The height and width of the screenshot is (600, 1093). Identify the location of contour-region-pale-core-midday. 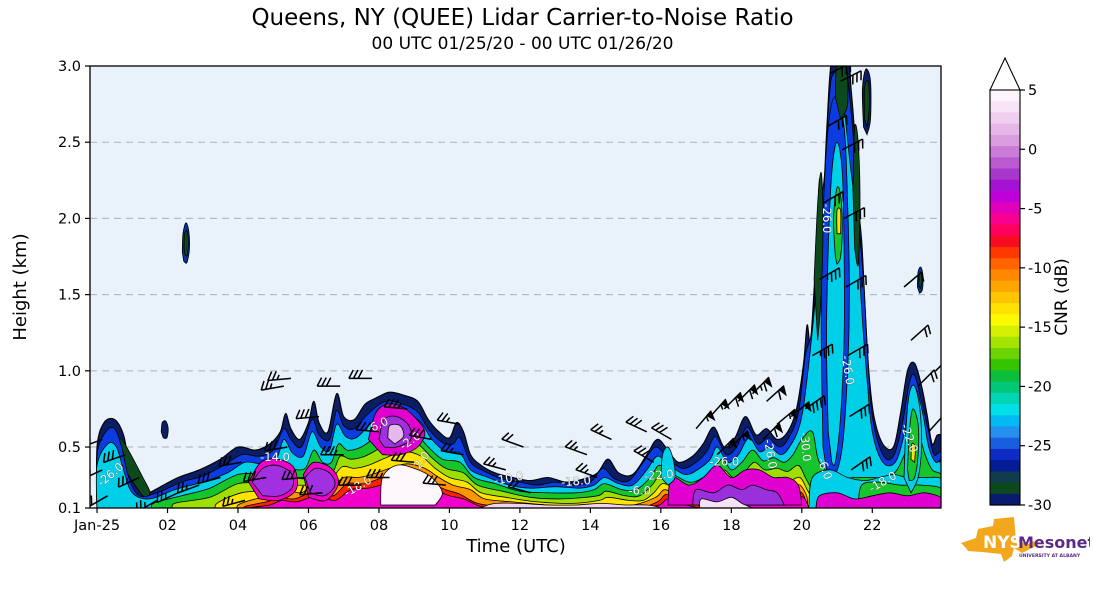
(571, 505).